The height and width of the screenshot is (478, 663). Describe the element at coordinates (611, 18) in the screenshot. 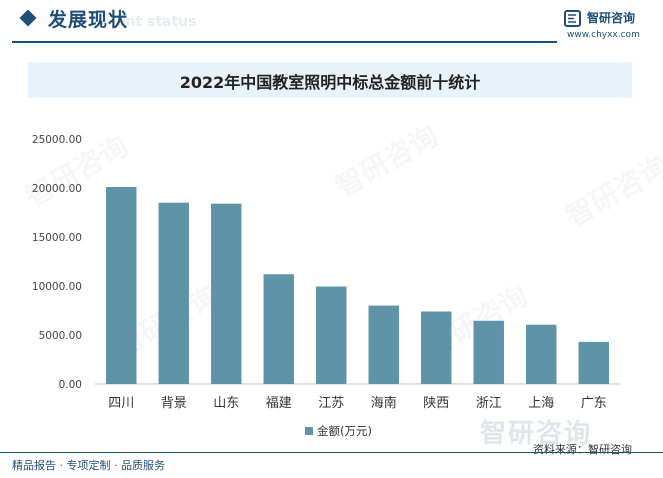

I see `brand-name: 智研咨询` at that location.